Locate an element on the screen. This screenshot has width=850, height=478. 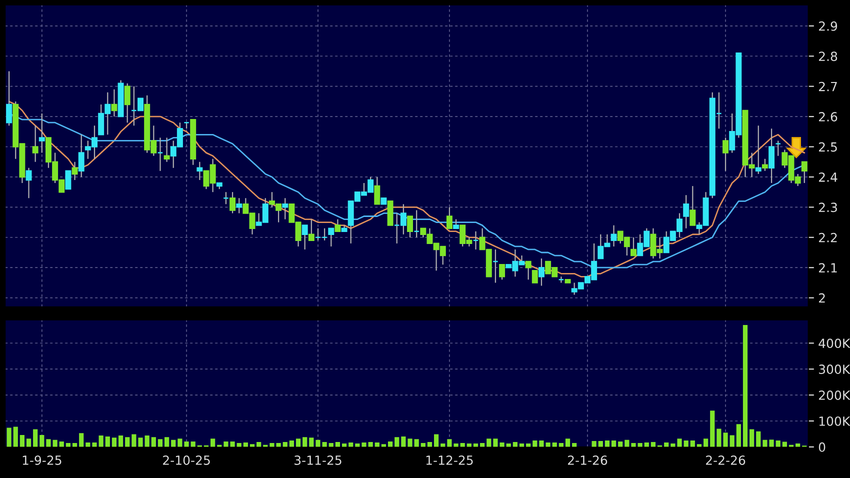
y-tick-label: 0 is located at coordinates (822, 447).